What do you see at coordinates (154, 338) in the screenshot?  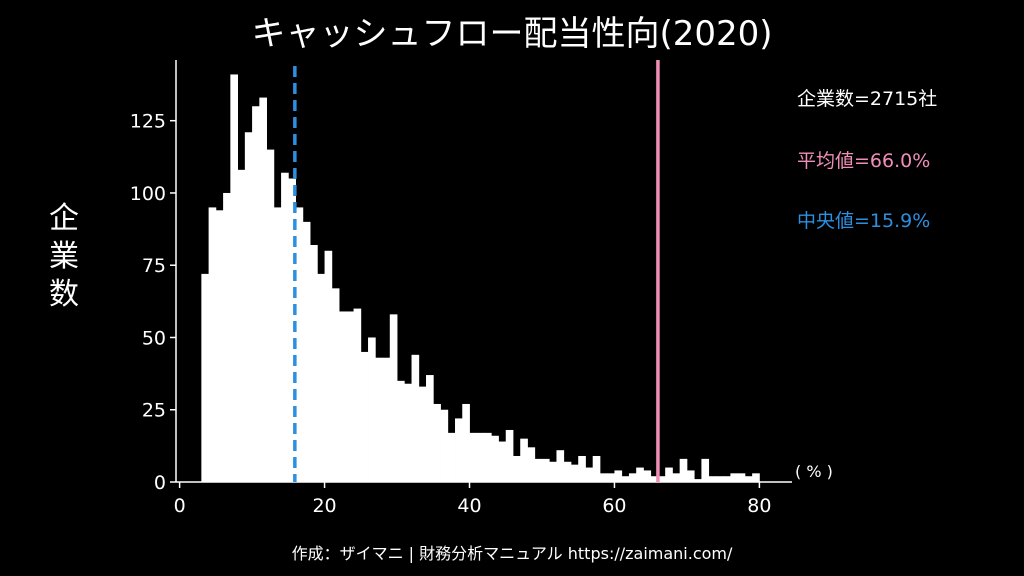 I see `y-tick-label: 50` at bounding box center [154, 338].